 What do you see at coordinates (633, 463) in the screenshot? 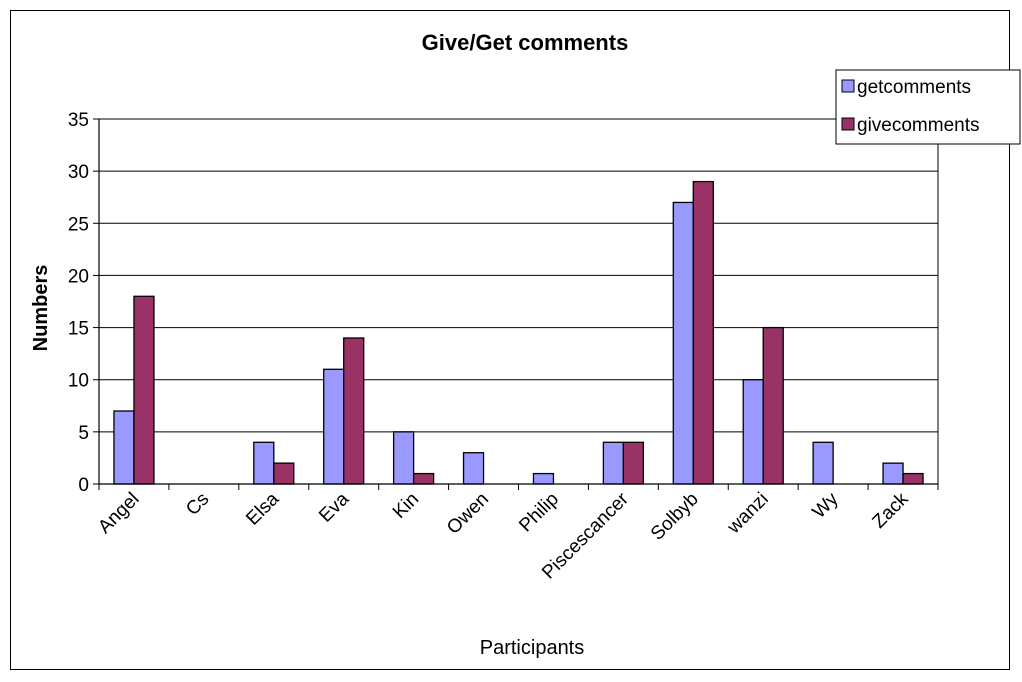
I see `bar-givecomments-Piscescancer` at bounding box center [633, 463].